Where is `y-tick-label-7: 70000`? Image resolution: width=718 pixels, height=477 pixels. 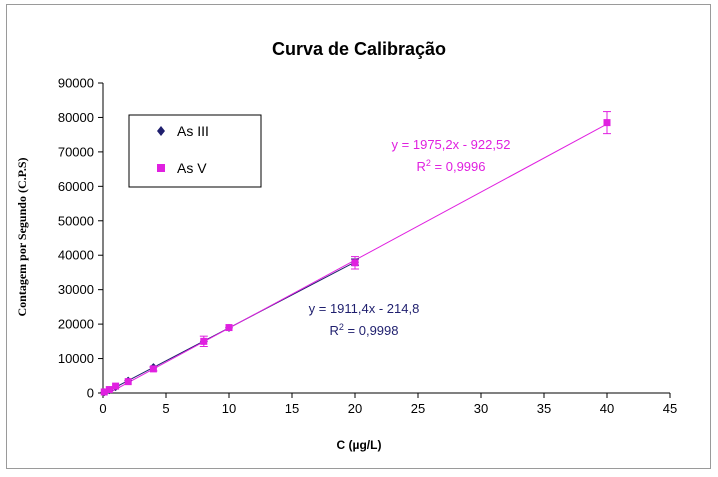
y-tick-label-7: 70000 is located at coordinates (76, 151).